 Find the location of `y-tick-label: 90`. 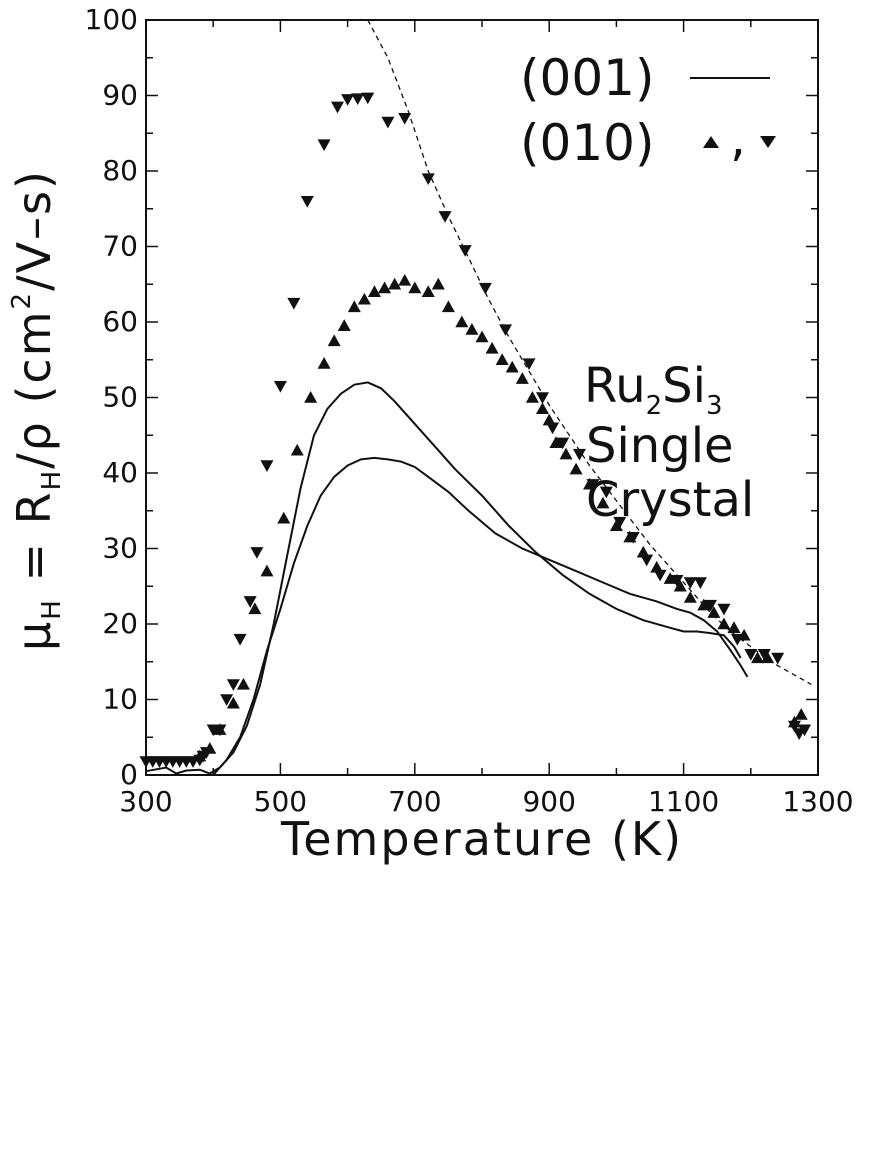

y-tick-label: 90 is located at coordinates (120, 95).